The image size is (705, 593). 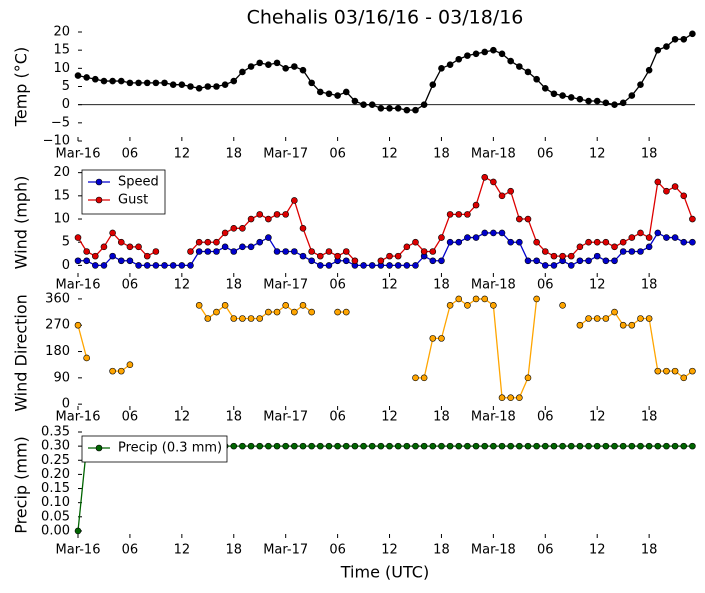 What do you see at coordinates (493, 417) in the screenshot?
I see `x-tick-label: Mar-18` at bounding box center [493, 417].